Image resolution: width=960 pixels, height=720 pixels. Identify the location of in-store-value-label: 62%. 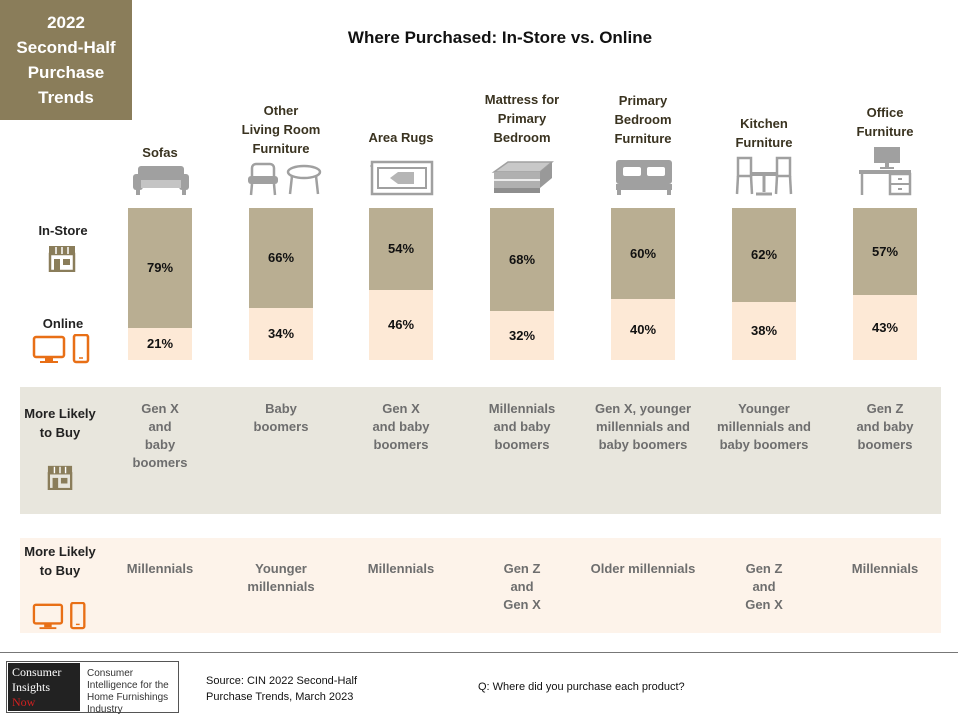
(764, 254).